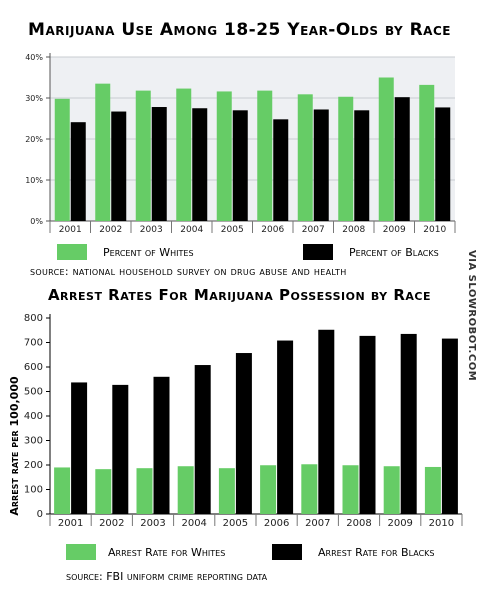 The width and height of the screenshot is (479, 598). I want to click on chart1-xtick-label: 2008, so click(353, 230).